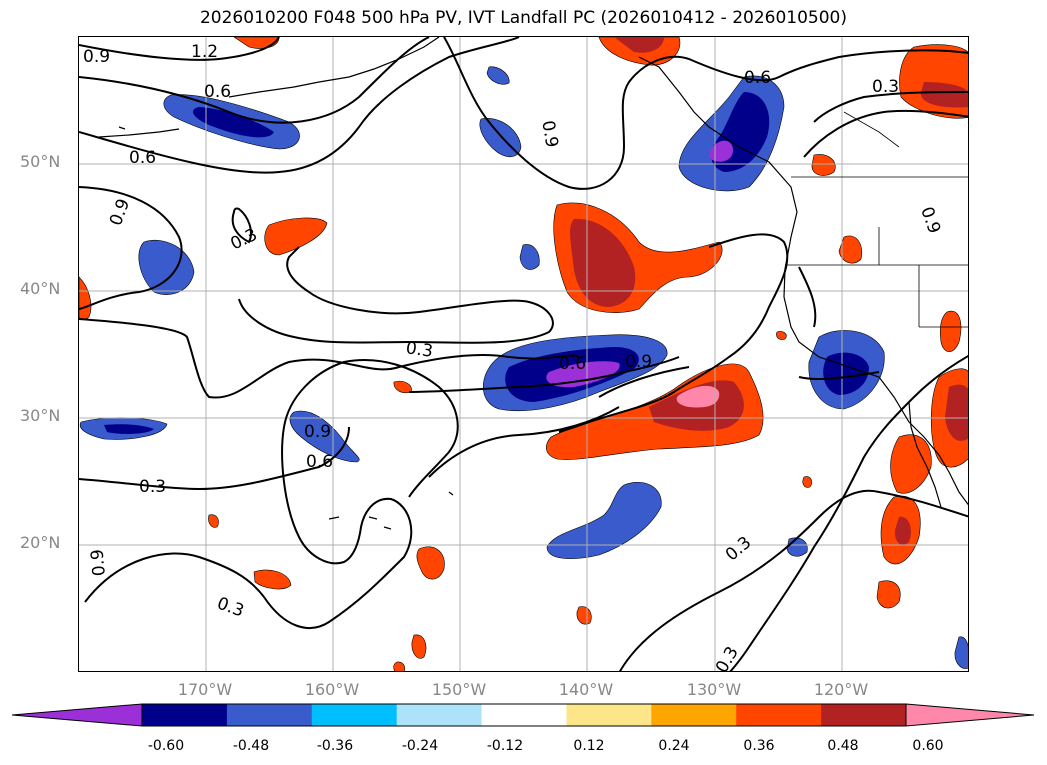 This screenshot has width=1047, height=765. I want to click on lon-label-160w: 160°W, so click(332, 689).